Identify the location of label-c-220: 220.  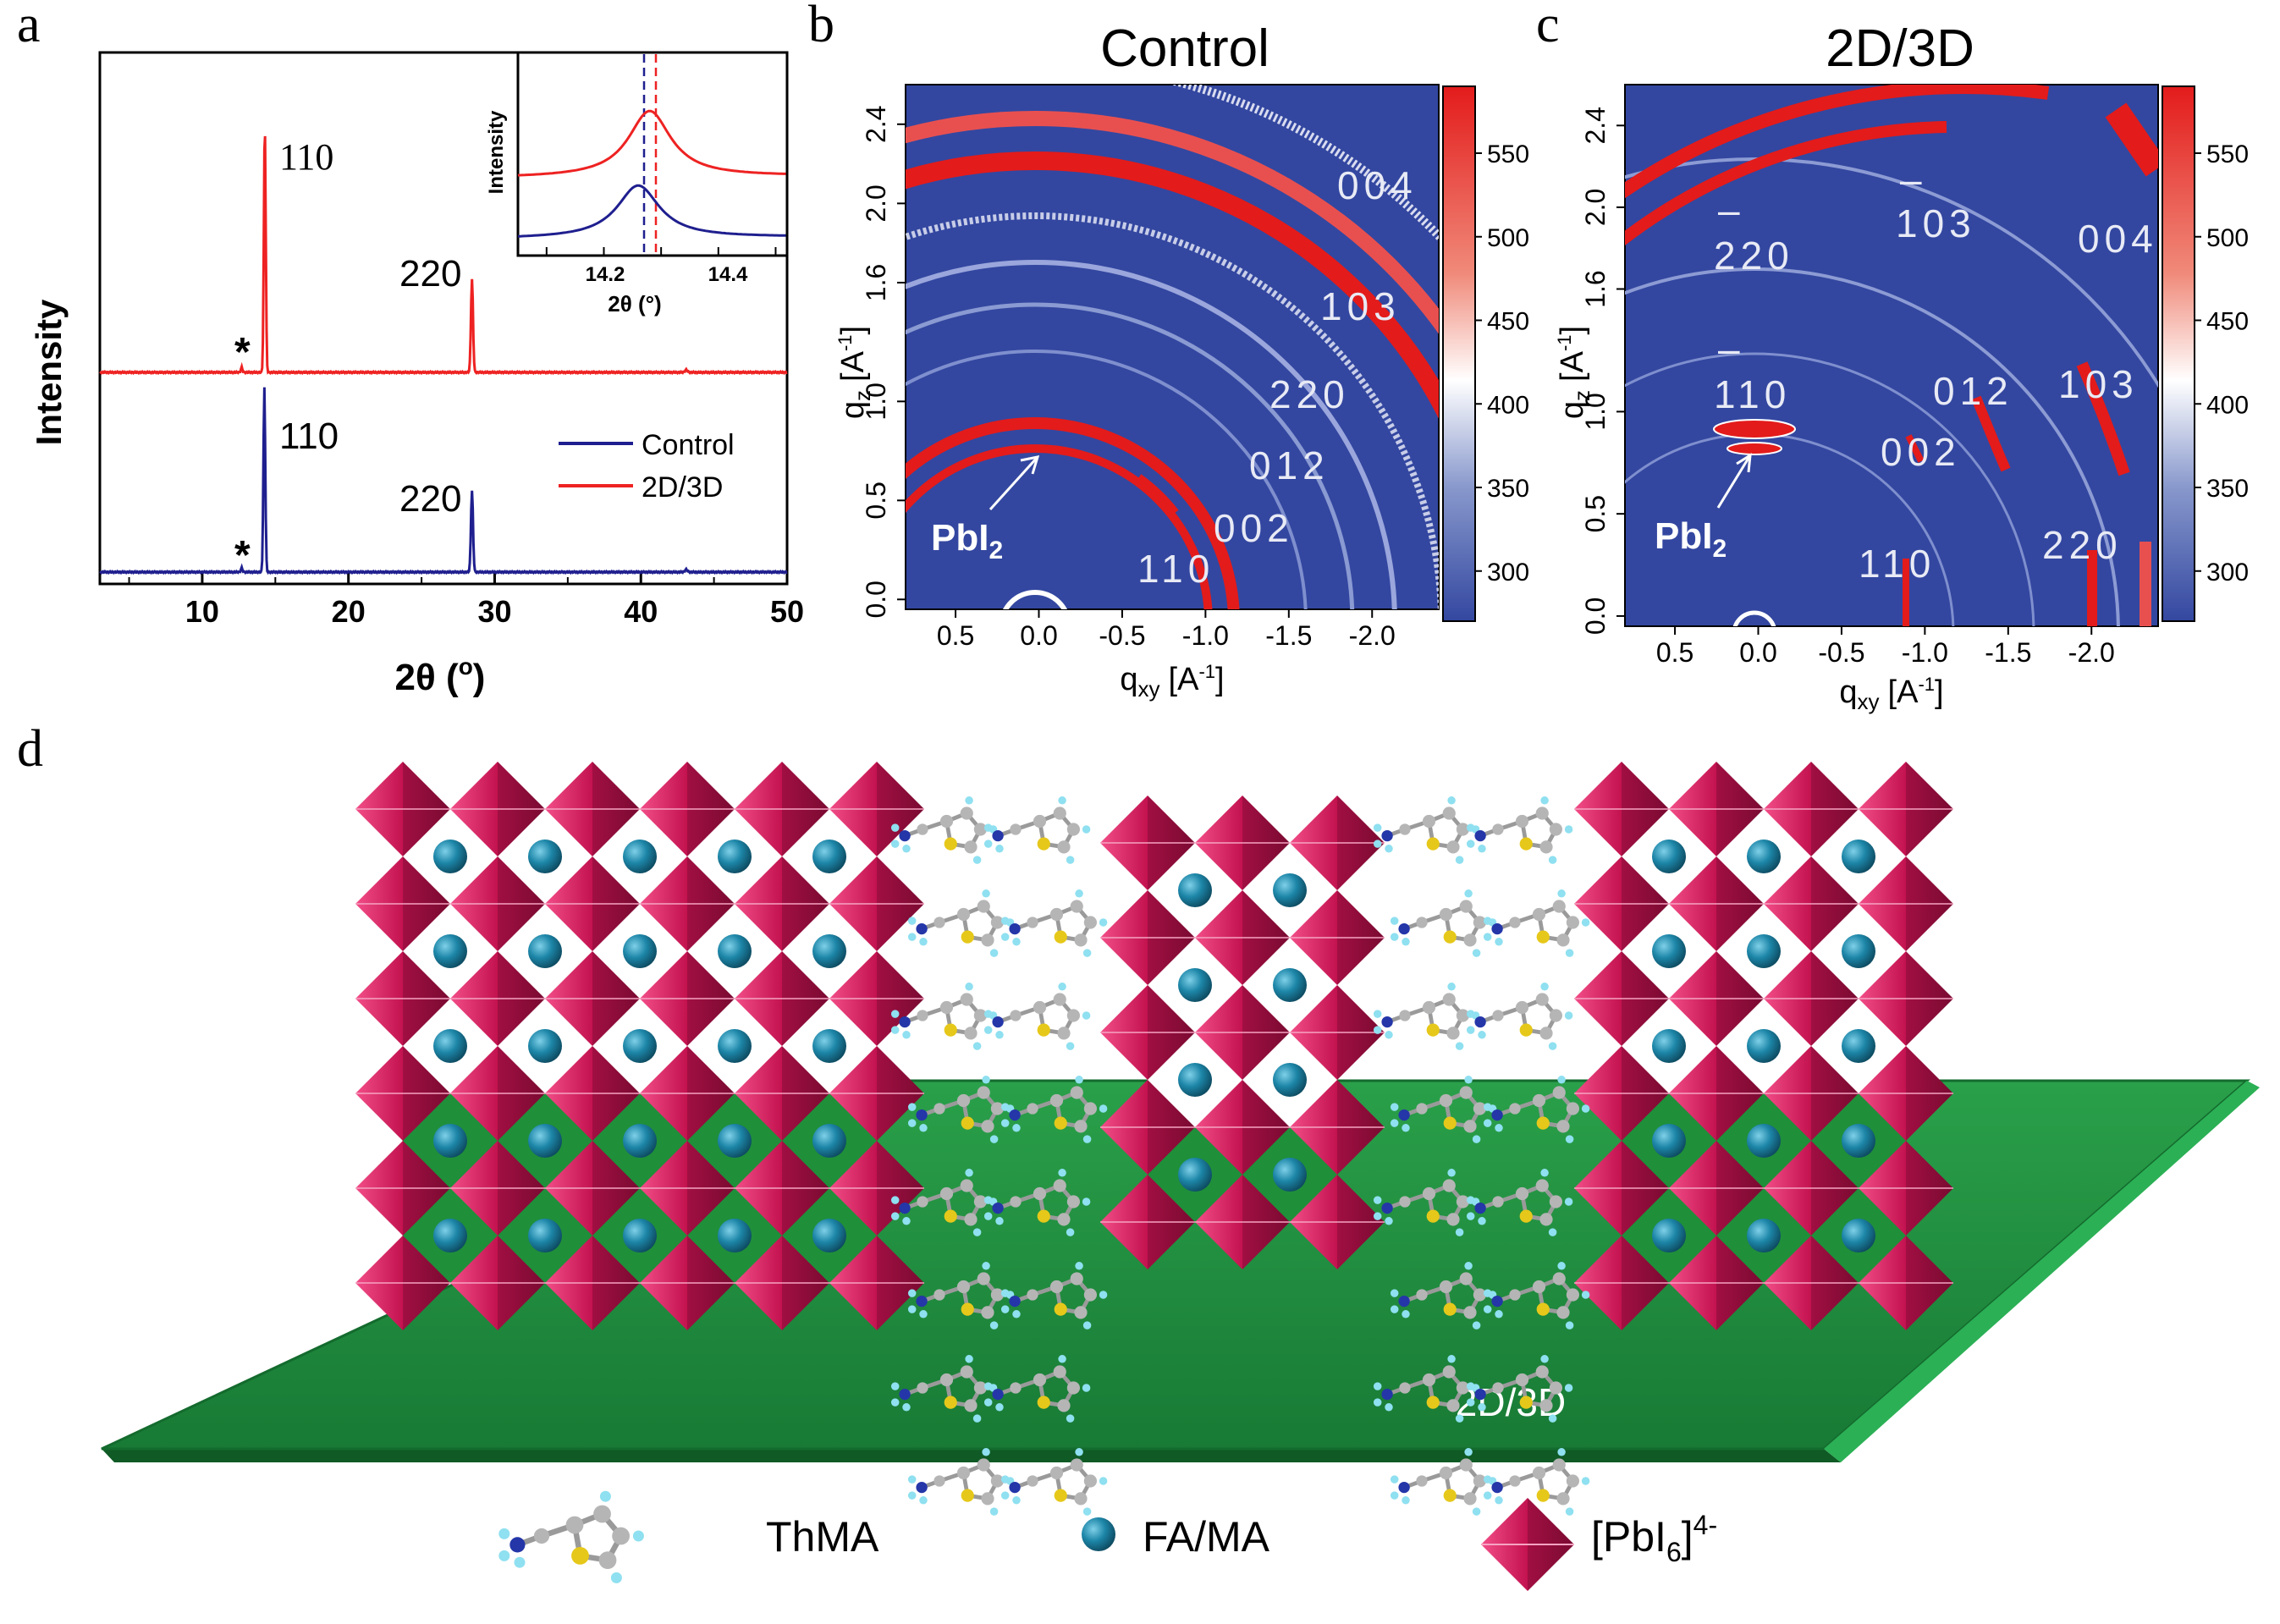
(1754, 256).